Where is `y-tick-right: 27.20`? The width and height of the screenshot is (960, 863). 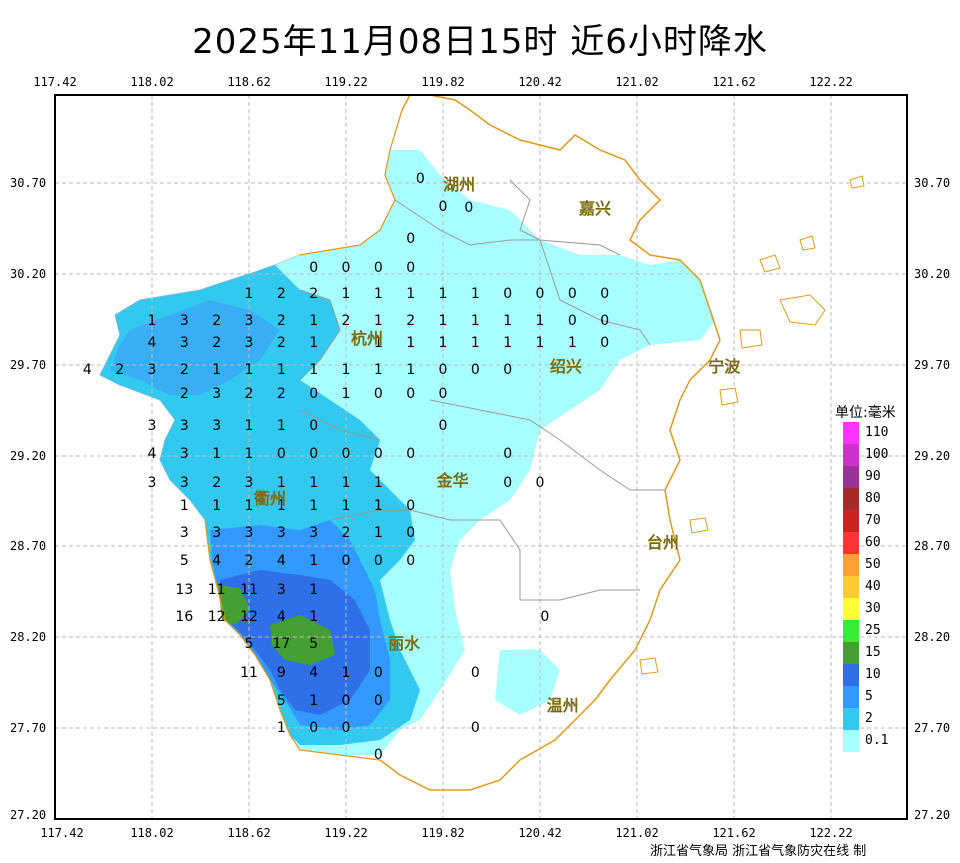
y-tick-right: 27.20 is located at coordinates (932, 815).